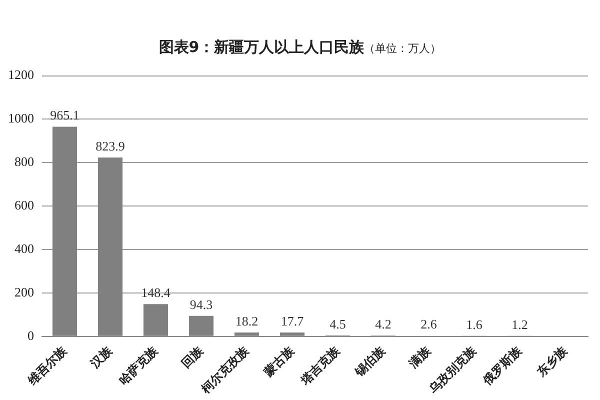 This screenshot has height=400, width=600. Describe the element at coordinates (31, 335) in the screenshot. I see `y-tick-label: 0` at that location.